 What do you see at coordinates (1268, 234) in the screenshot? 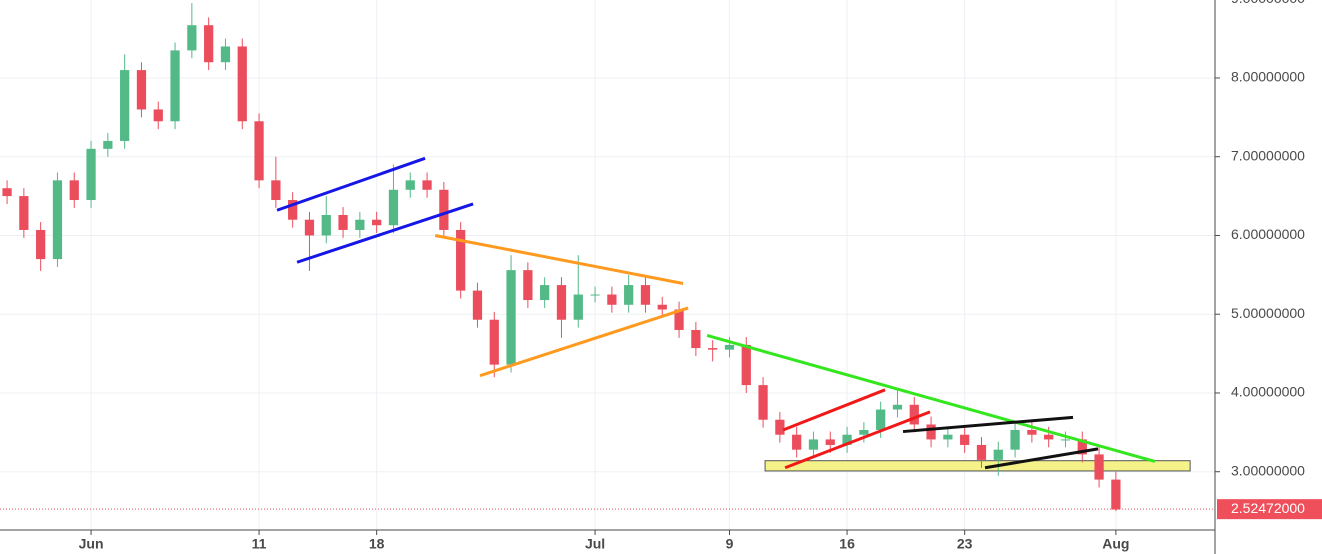
I see `y-tick-label: 6.00000000` at bounding box center [1268, 234].